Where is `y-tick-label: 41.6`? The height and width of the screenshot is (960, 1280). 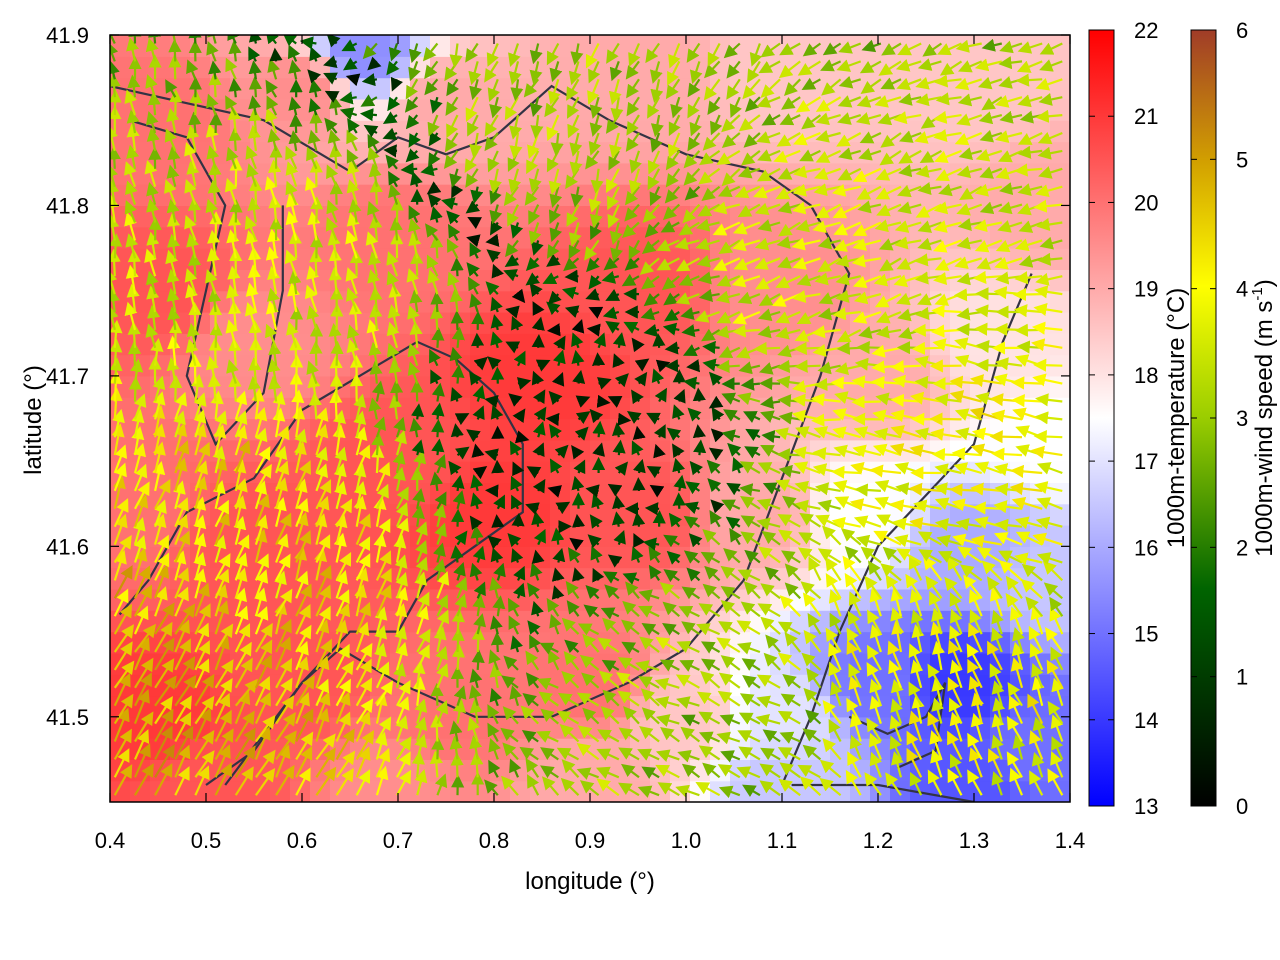 y-tick-label: 41.6 is located at coordinates (67, 546).